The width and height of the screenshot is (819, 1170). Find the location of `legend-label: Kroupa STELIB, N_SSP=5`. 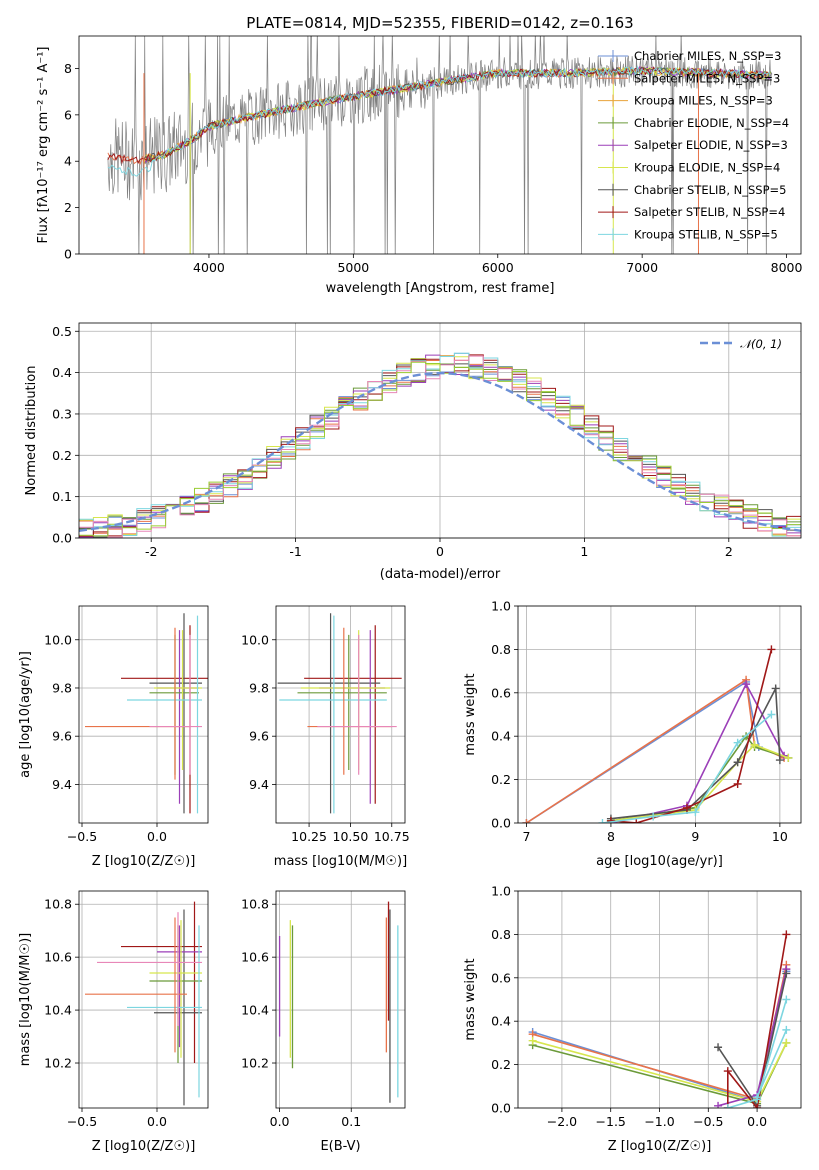

legend-label: Kroupa STELIB, N_SSP=5 is located at coordinates (706, 234).